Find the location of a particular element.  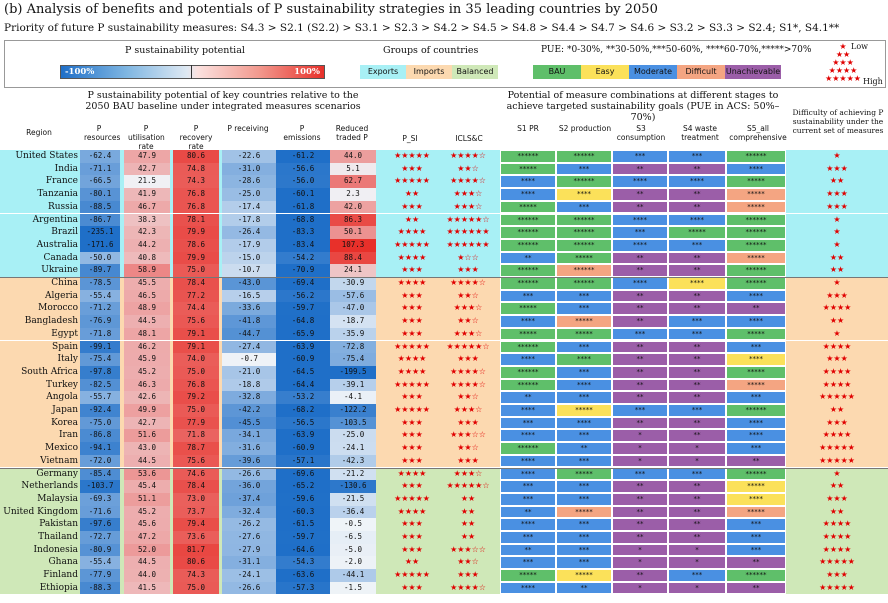

potential-gradient: -100% 100% is located at coordinates (192, 72).